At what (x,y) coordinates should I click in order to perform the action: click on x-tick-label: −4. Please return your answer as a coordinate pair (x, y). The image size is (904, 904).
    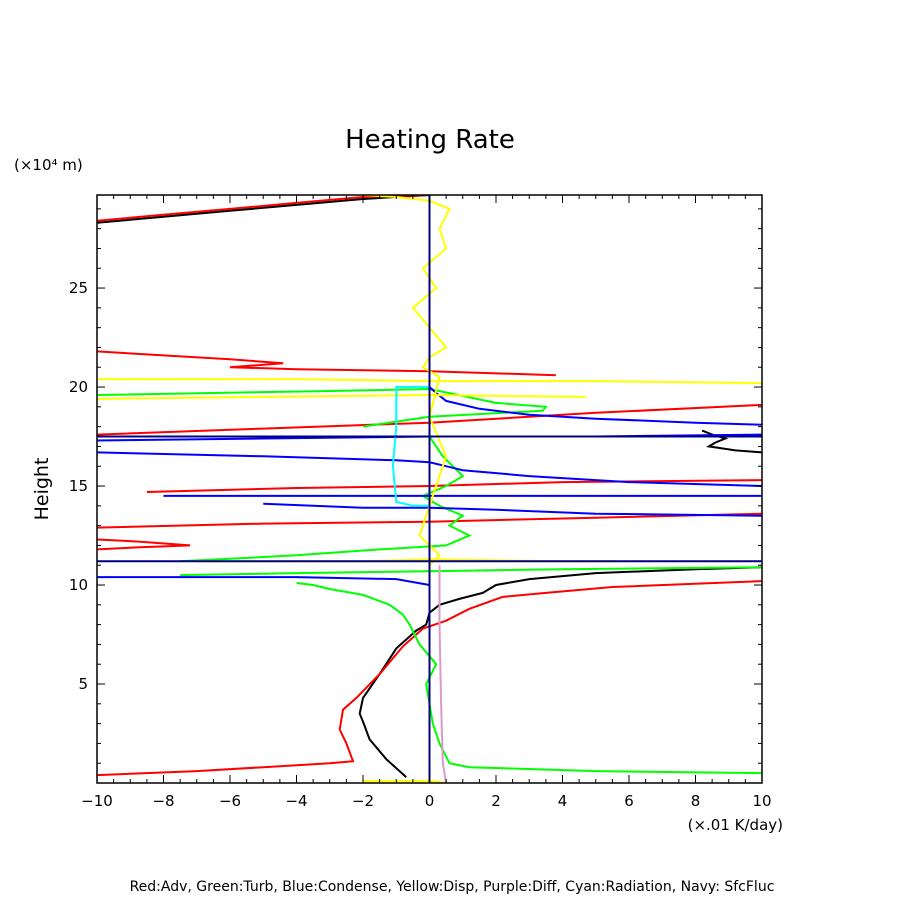
    Looking at the image, I should click on (296, 801).